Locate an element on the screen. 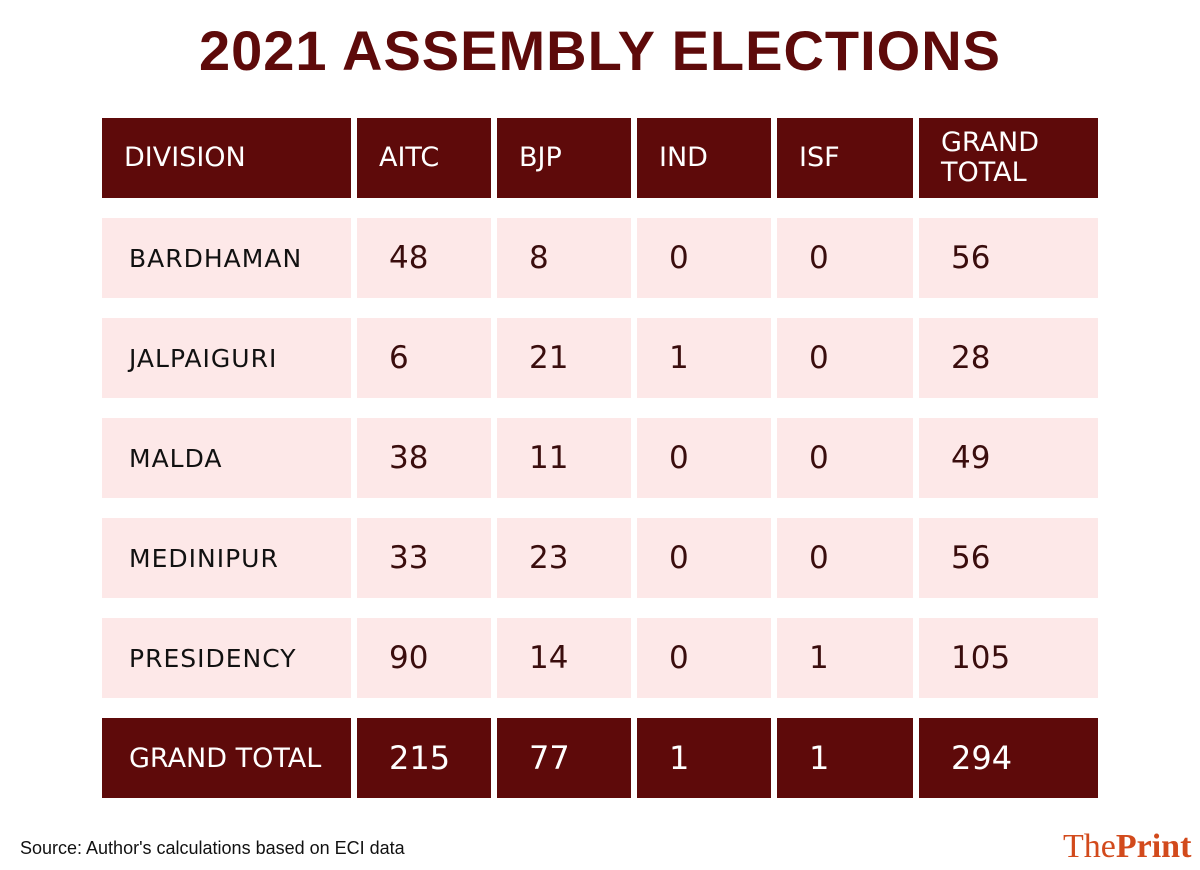  seat-count: 38 is located at coordinates (424, 458).